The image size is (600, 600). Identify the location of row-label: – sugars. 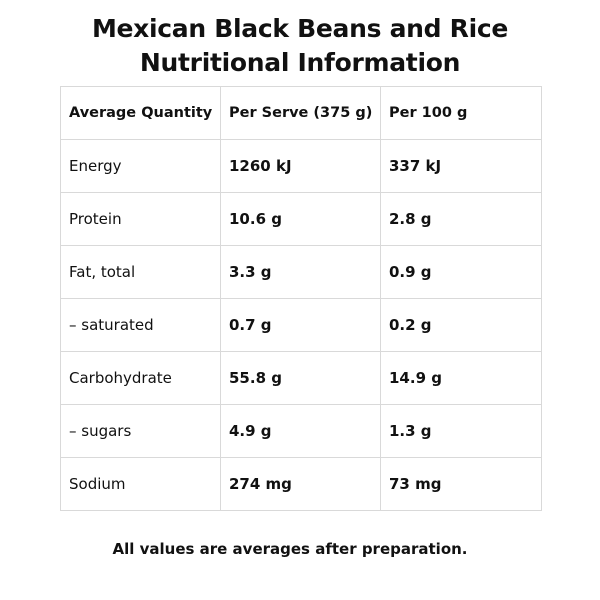
(140, 431).